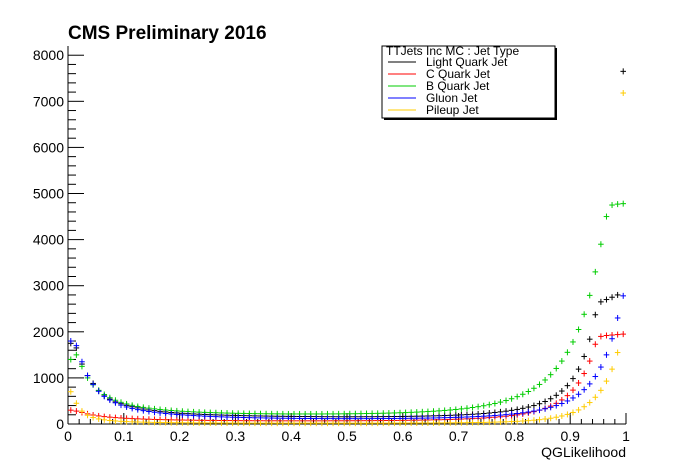 This screenshot has height=472, width=696. Describe the element at coordinates (48, 286) in the screenshot. I see `y-tick-label: 3000` at that location.